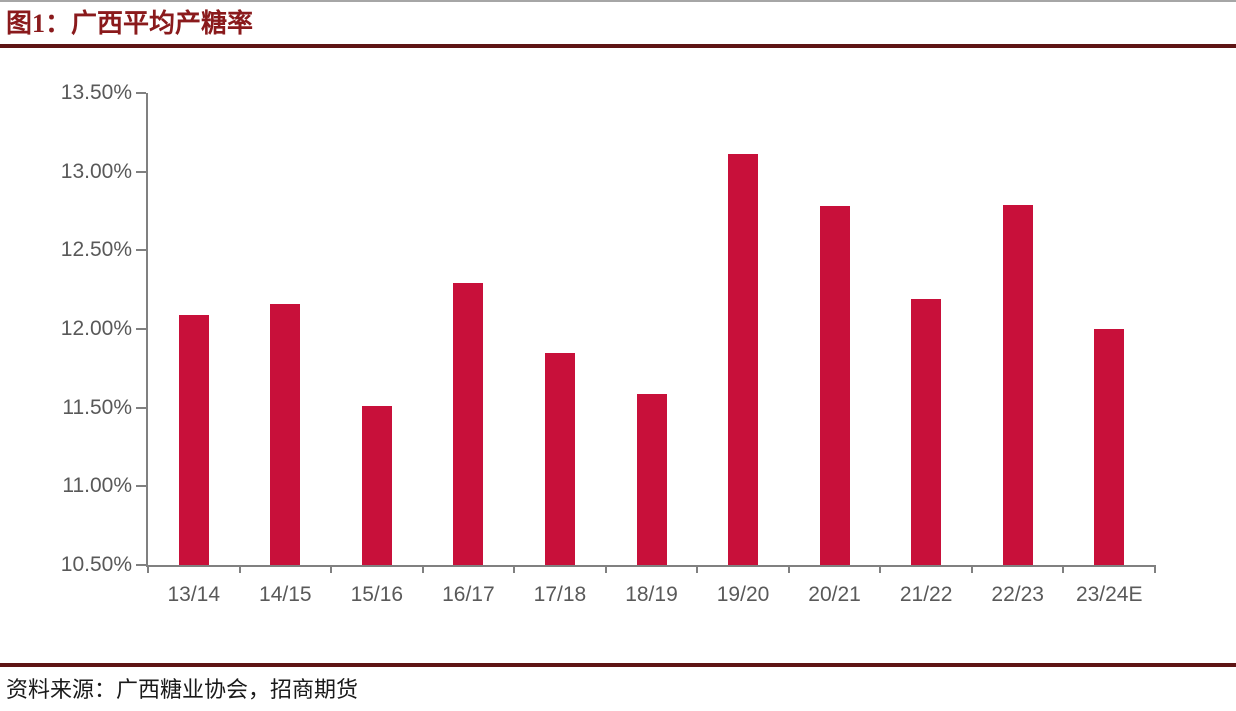  What do you see at coordinates (743, 594) in the screenshot?
I see `x-axis-tick-label: 19/20` at bounding box center [743, 594].